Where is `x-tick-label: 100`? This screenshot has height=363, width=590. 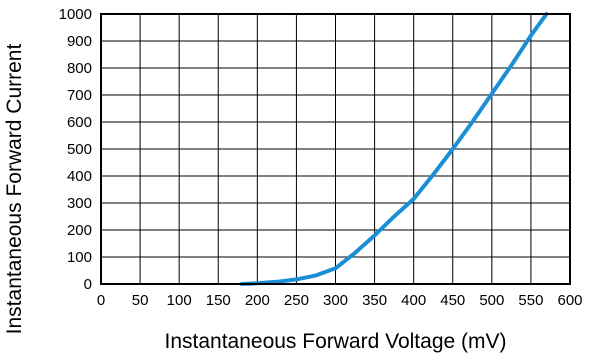
x-tick-label: 100 is located at coordinates (179, 300).